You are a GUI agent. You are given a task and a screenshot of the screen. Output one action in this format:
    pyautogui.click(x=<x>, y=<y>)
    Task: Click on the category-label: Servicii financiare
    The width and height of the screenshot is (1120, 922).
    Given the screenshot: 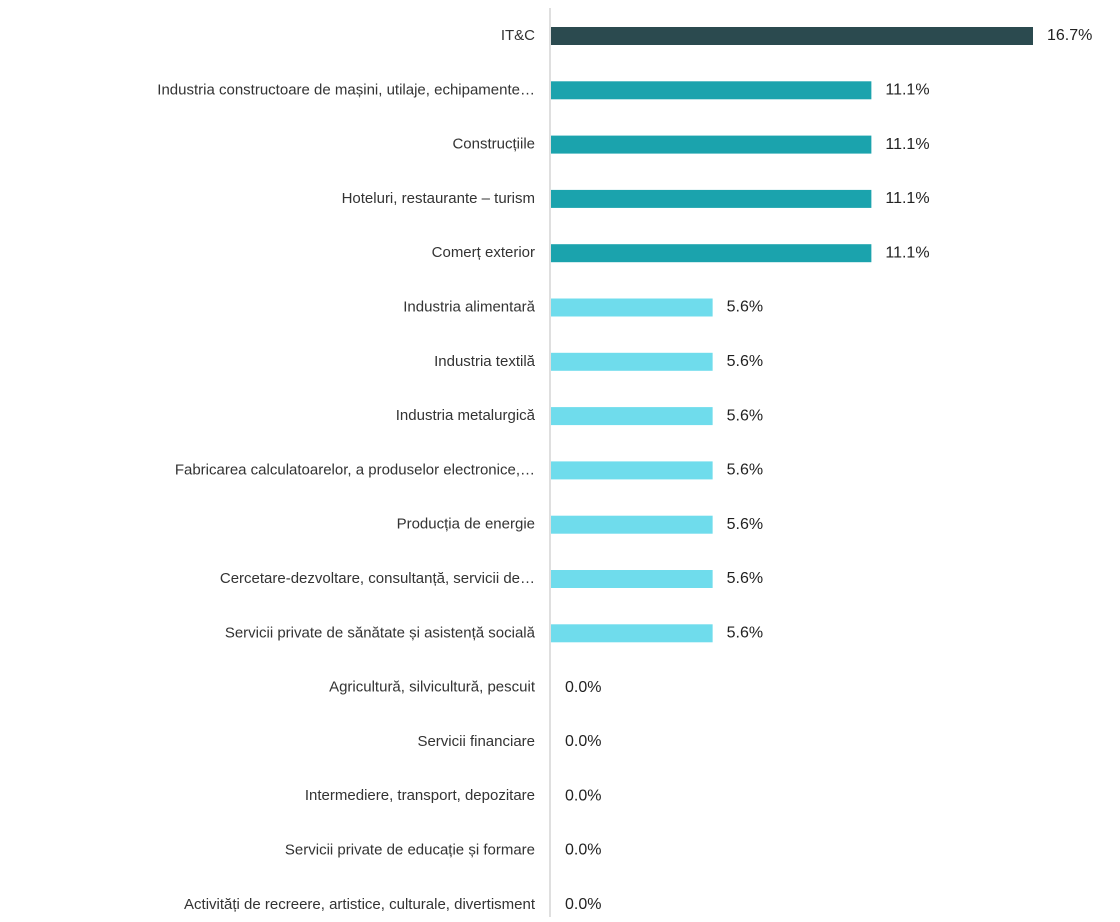 What is the action you would take?
    pyautogui.click(x=476, y=741)
    